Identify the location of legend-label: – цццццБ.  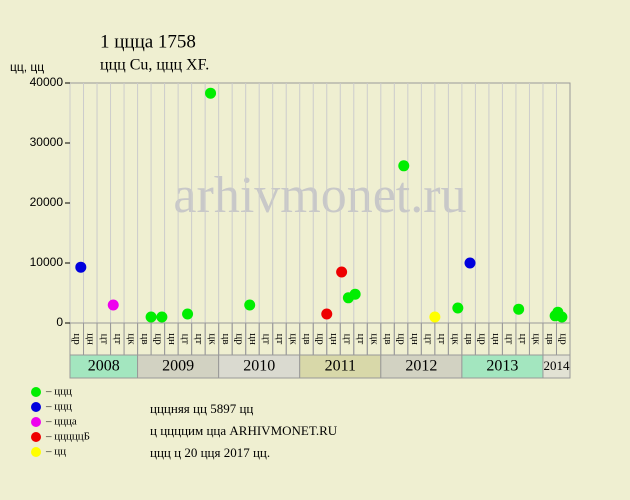
(67, 437).